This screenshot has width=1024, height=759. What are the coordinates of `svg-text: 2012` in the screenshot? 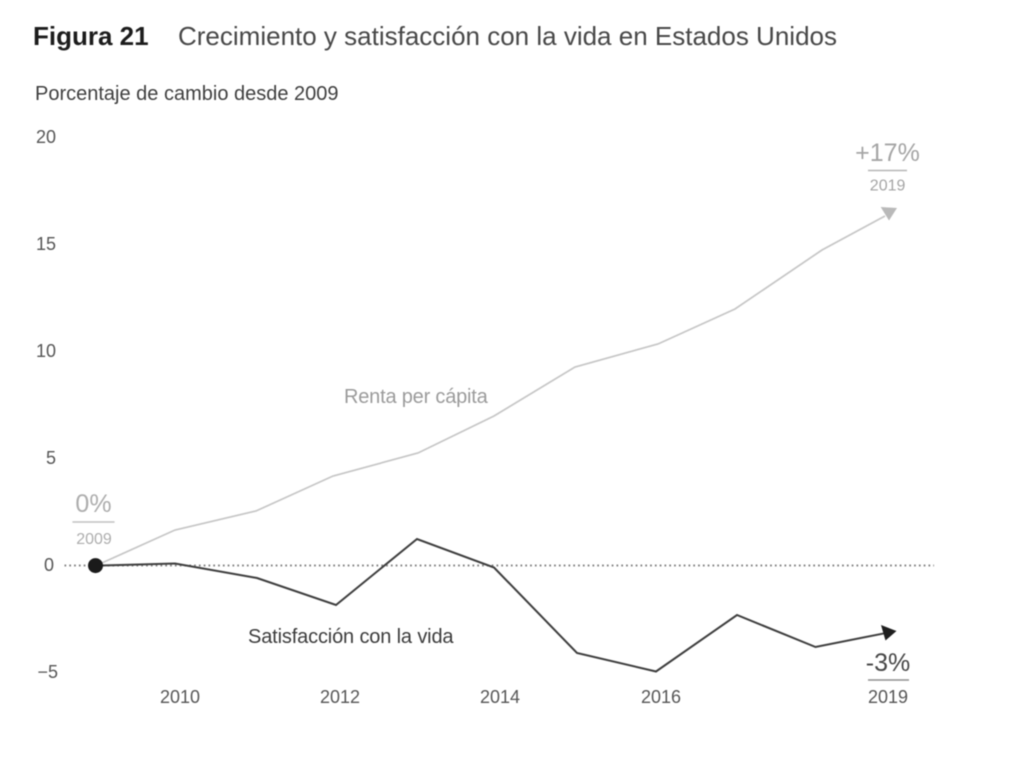 It's located at (340, 697).